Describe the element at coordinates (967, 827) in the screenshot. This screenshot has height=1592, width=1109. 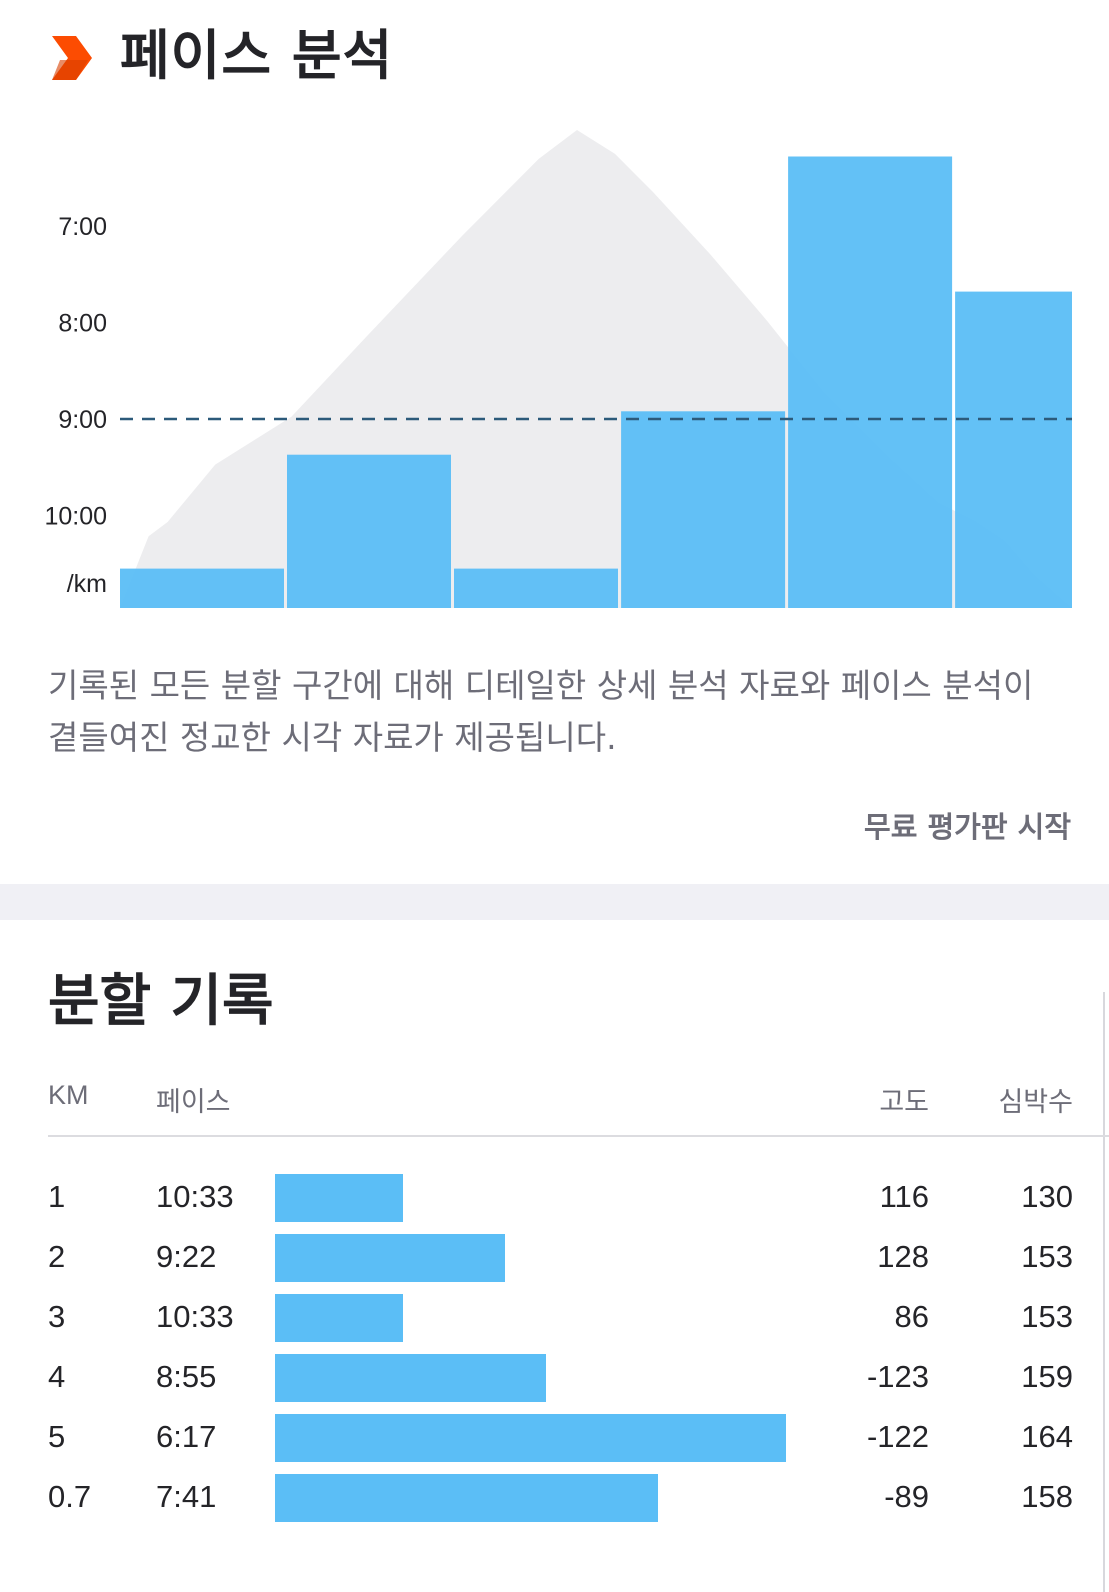
I see `start-free-trial-button: 무료 평가판 시작` at that location.